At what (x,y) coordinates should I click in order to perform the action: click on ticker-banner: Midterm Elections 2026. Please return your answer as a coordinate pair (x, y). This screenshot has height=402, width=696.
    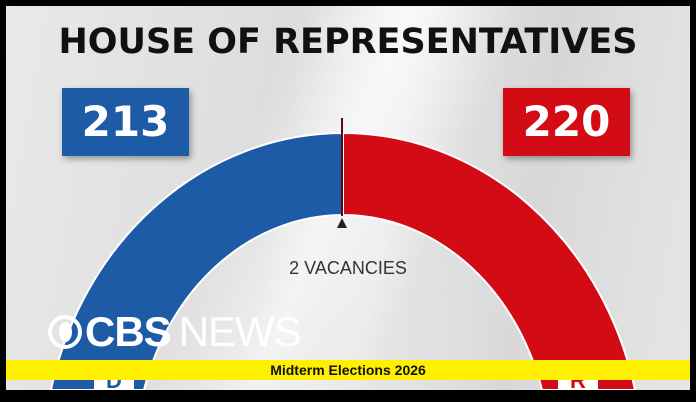
    Looking at the image, I should click on (348, 370).